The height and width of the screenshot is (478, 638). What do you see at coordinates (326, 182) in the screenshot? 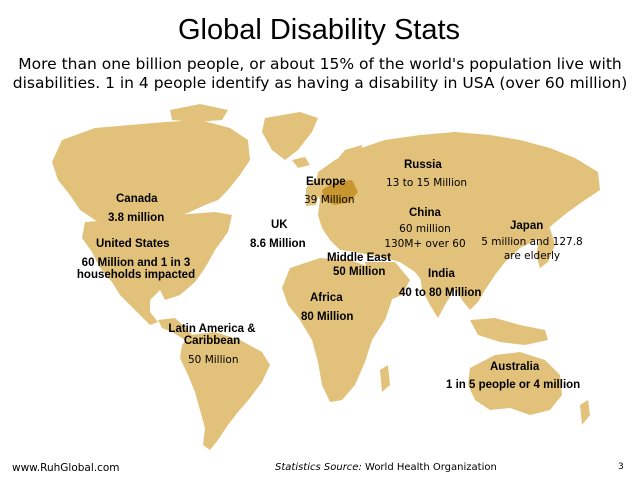
I see `europe-name: Europe` at bounding box center [326, 182].